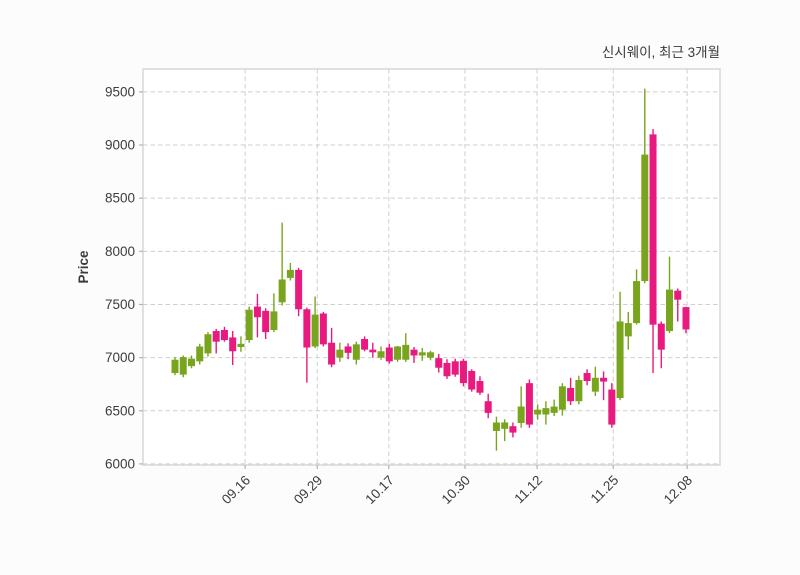 Image resolution: width=800 pixels, height=575 pixels. Describe the element at coordinates (528, 490) in the screenshot. I see `x-tick-label: 11.12` at that location.